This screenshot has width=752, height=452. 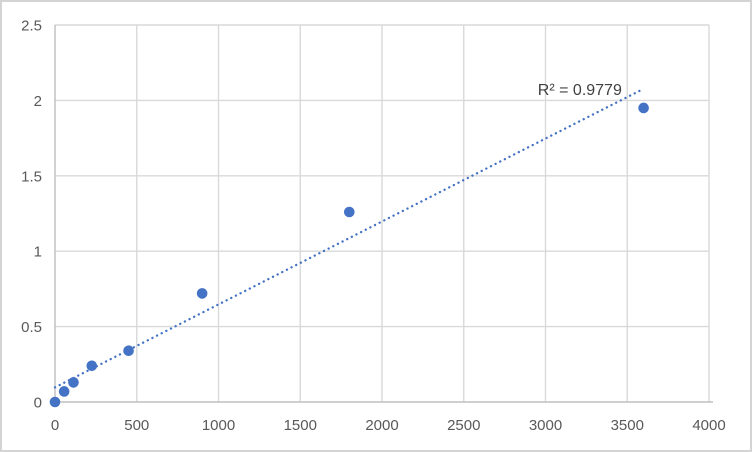 I want to click on x-tick-label: 1500, so click(x=300, y=425).